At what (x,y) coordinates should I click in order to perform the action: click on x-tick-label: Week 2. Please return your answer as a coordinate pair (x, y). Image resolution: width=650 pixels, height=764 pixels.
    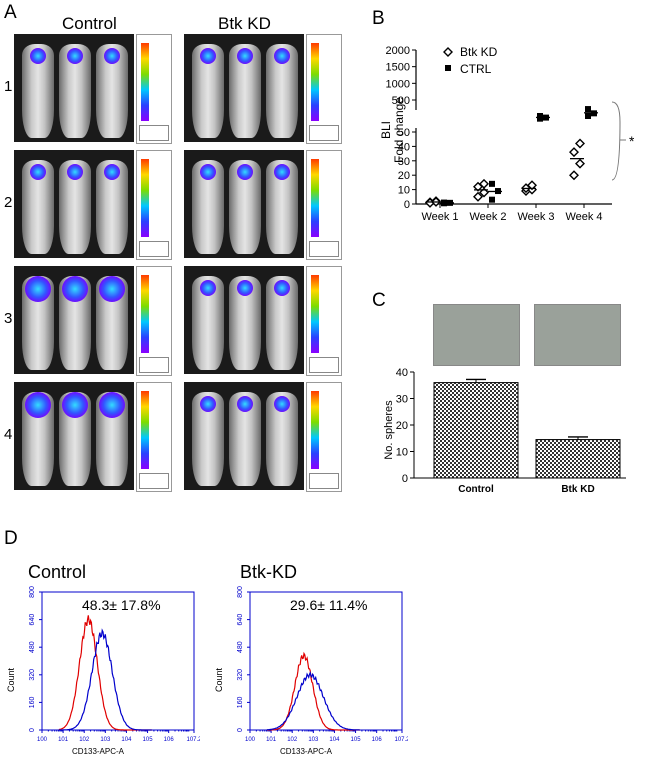
    Looking at the image, I should click on (487, 215).